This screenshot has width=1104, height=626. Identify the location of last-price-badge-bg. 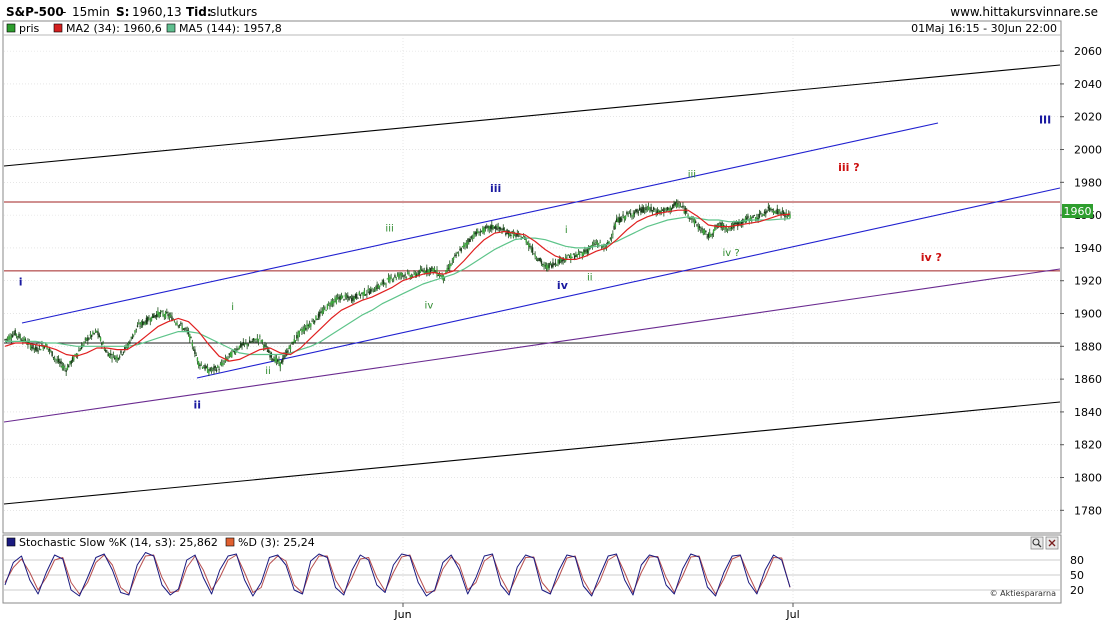
(1077, 211).